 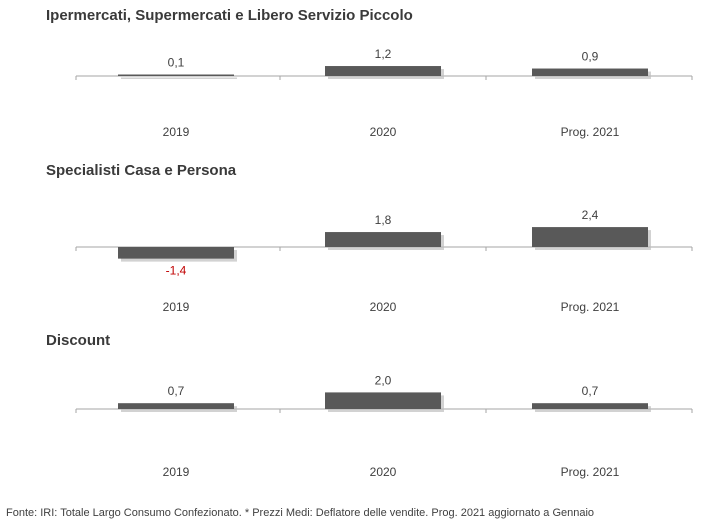 What do you see at coordinates (383, 220) in the screenshot?
I see `data-label: 1,8` at bounding box center [383, 220].